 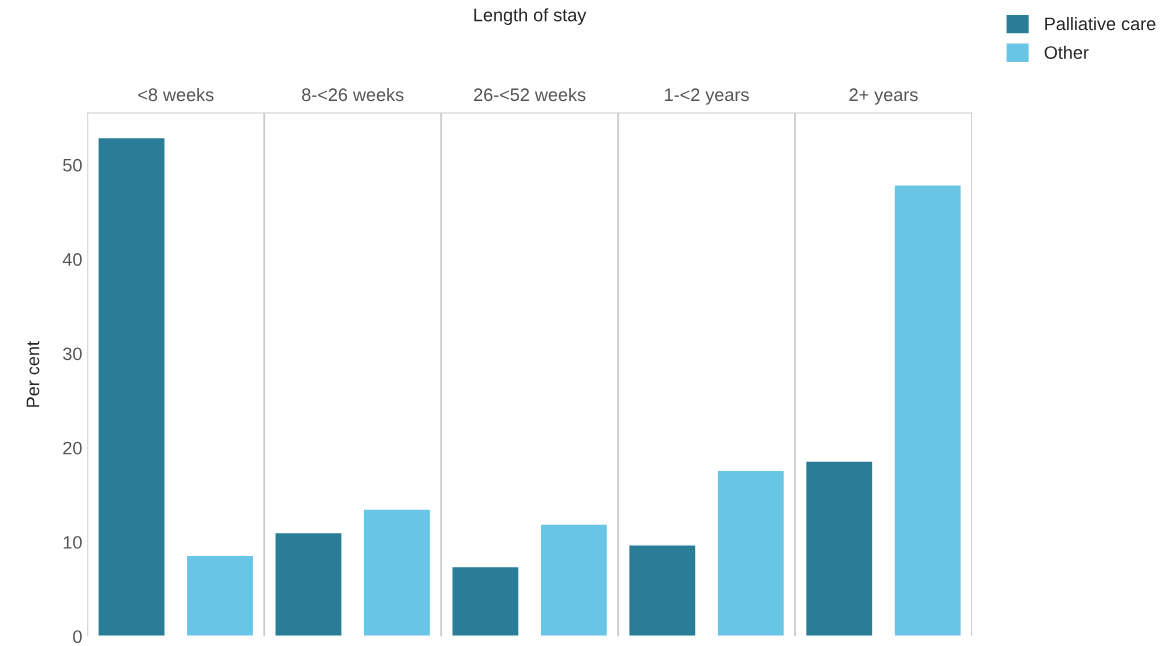 What do you see at coordinates (1066, 52) in the screenshot?
I see `legend-label: Other` at bounding box center [1066, 52].